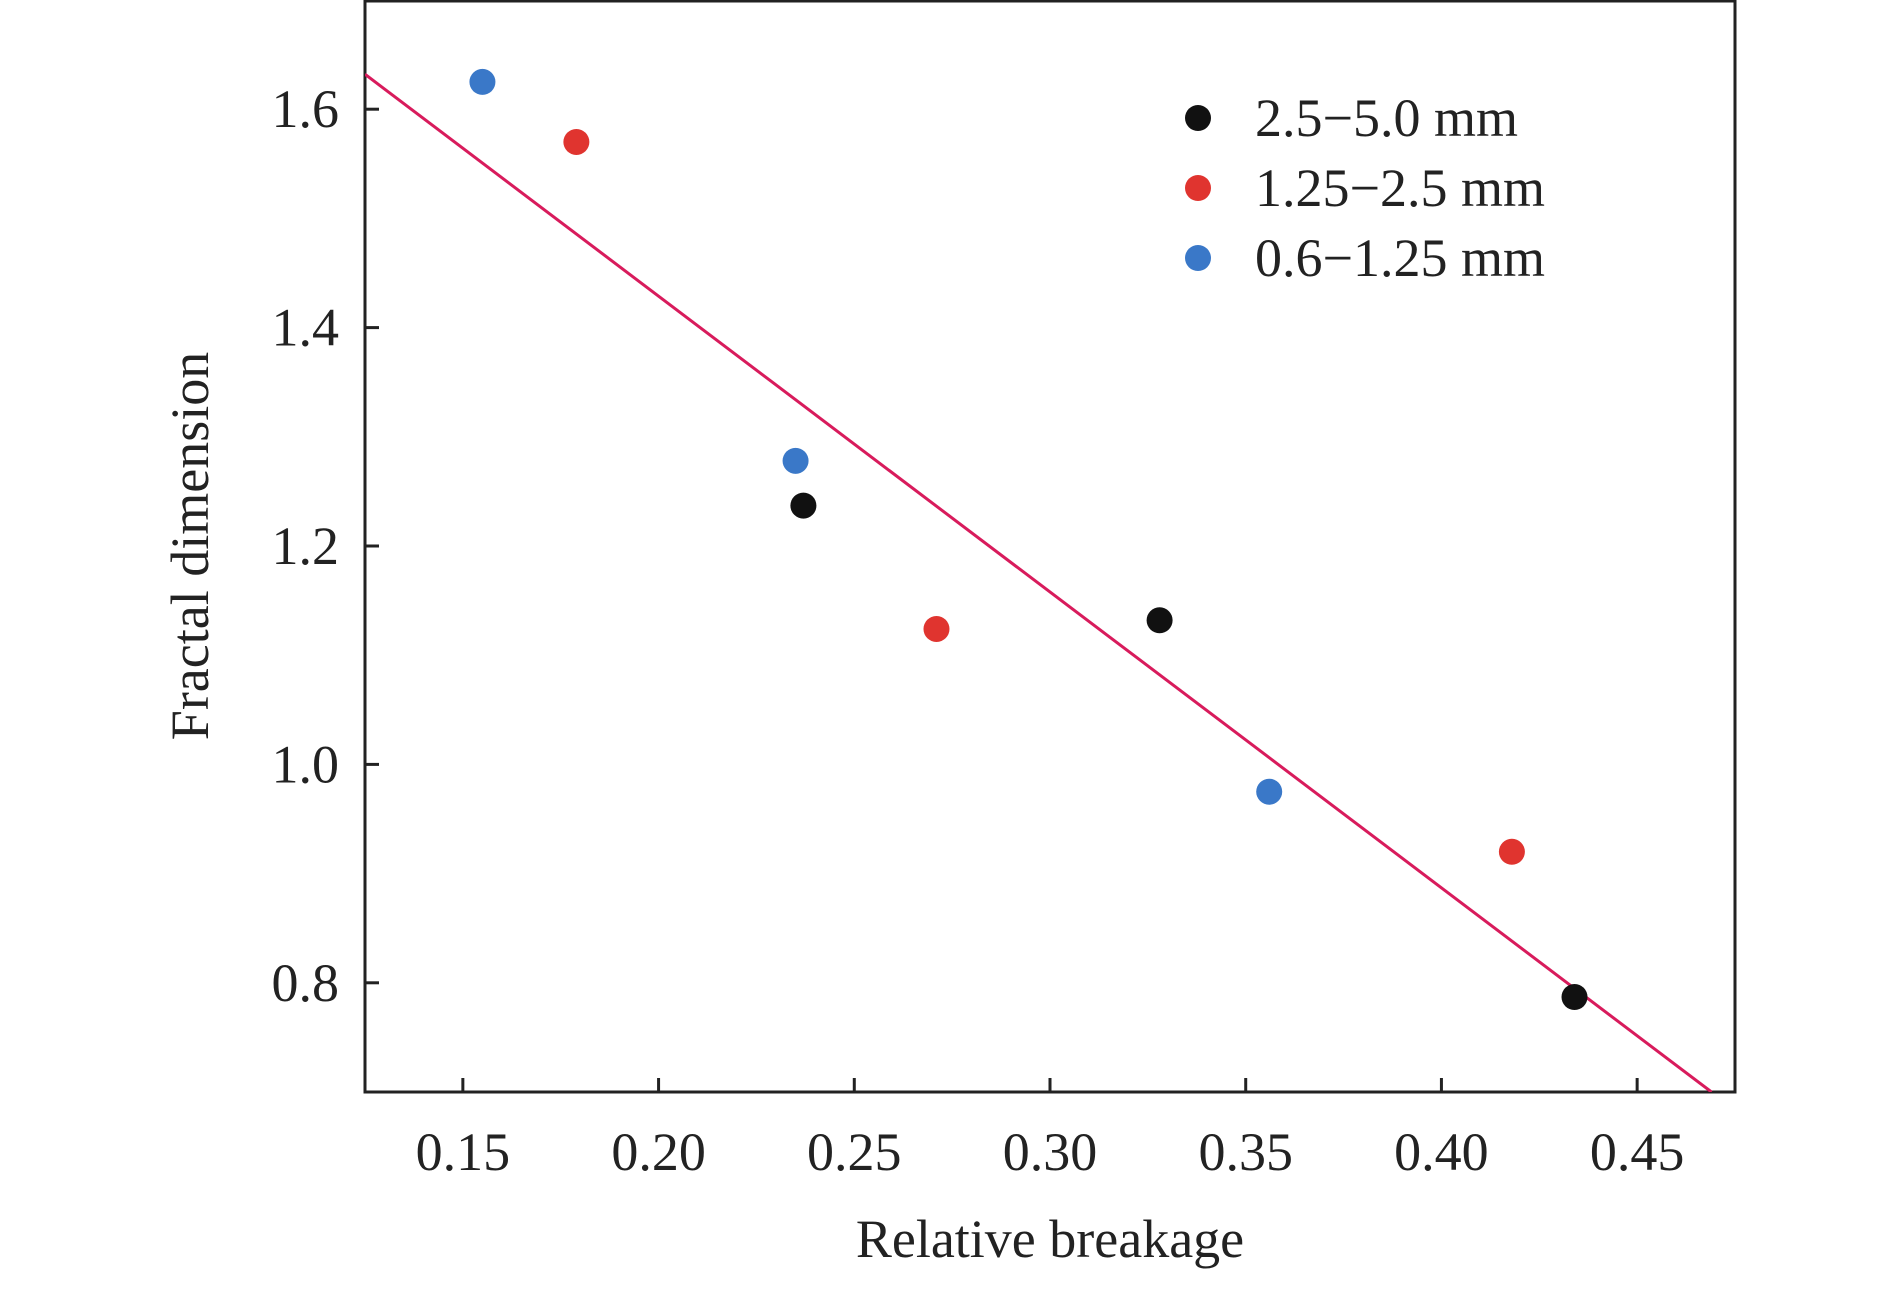 This screenshot has height=1291, width=1890. Describe the element at coordinates (306, 328) in the screenshot. I see `y-tick-label: 1.4` at that location.